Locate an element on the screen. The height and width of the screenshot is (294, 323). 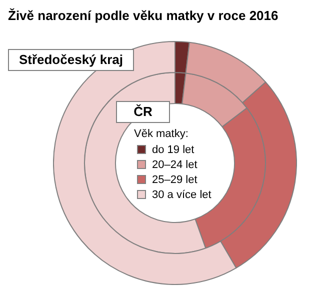
slice-label: ČR is located at coordinates (143, 112).